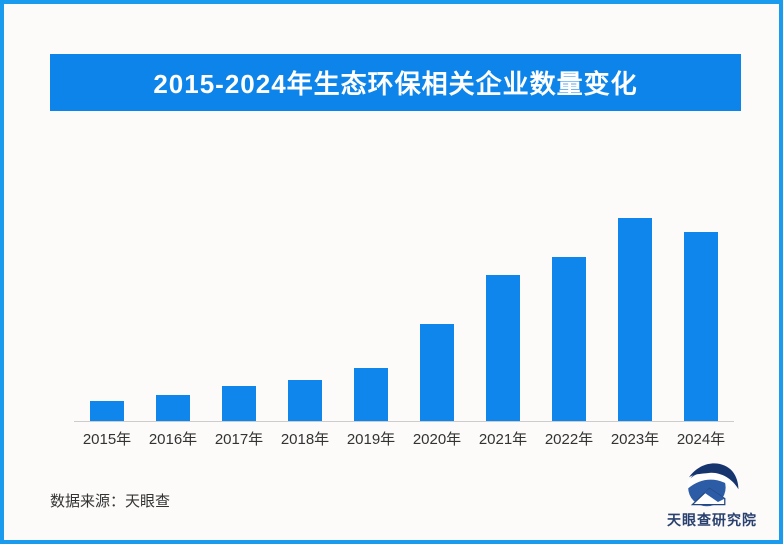  Describe the element at coordinates (569, 439) in the screenshot. I see `x-tick-label: 2022年` at that location.